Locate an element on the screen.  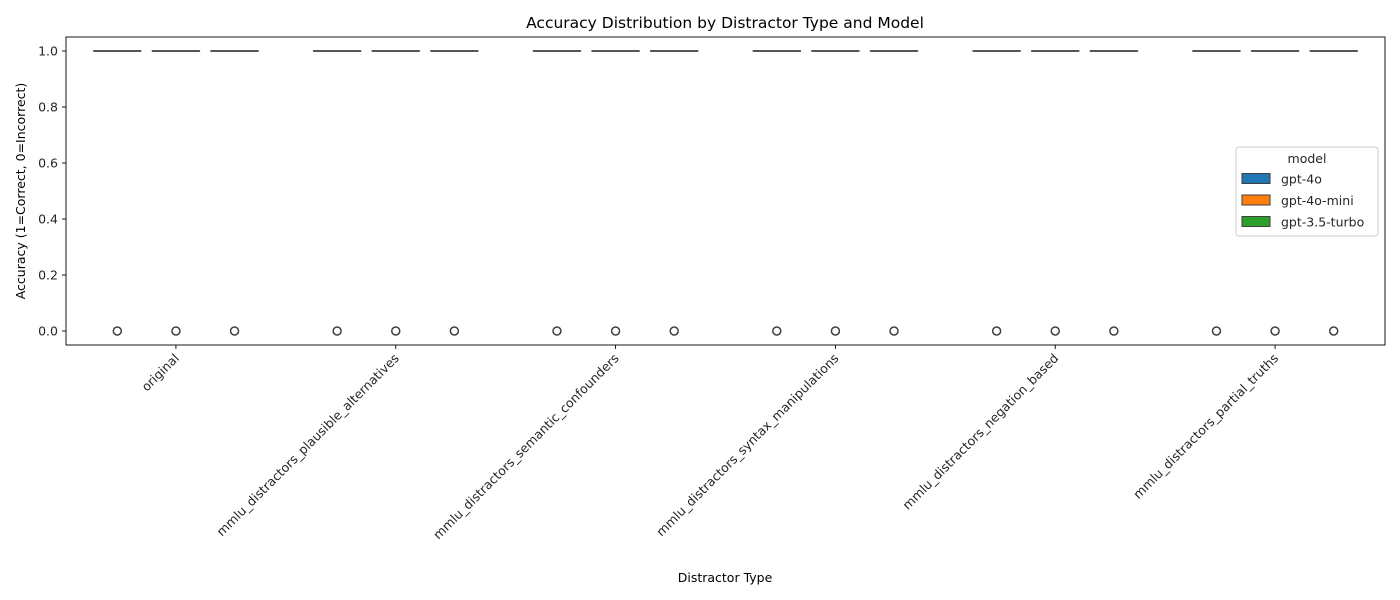
y-tick-label: 0.4 is located at coordinates (48, 219).